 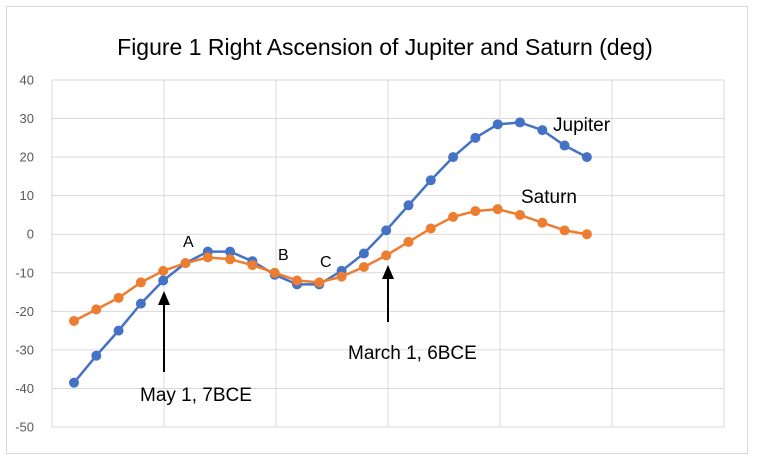 What do you see at coordinates (24, 427) in the screenshot?
I see `y-tick-label: -50` at bounding box center [24, 427].